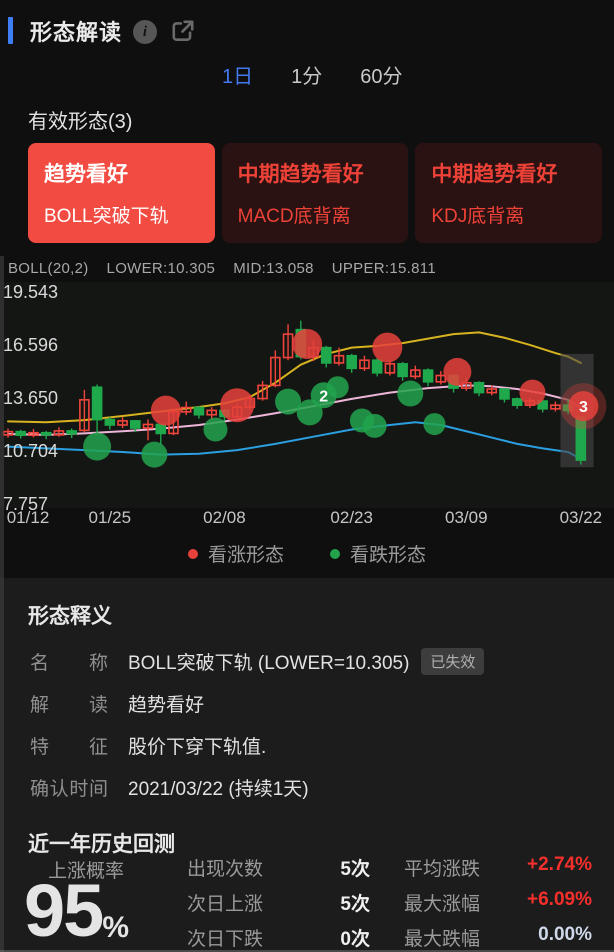 The width and height of the screenshot is (614, 952). What do you see at coordinates (335, 553) in the screenshot?
I see `bearish-dot-icon` at bounding box center [335, 553].